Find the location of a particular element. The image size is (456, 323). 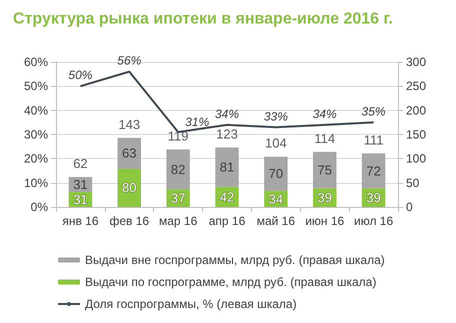

data-label: 63 is located at coordinates (129, 153).